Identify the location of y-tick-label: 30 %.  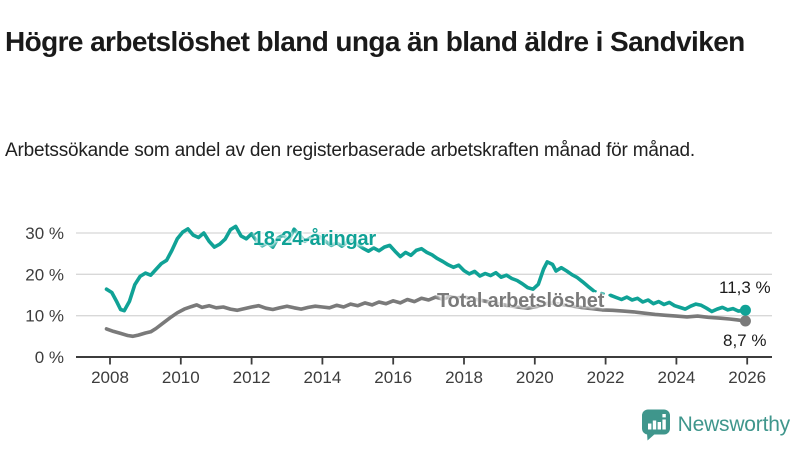
(44, 233).